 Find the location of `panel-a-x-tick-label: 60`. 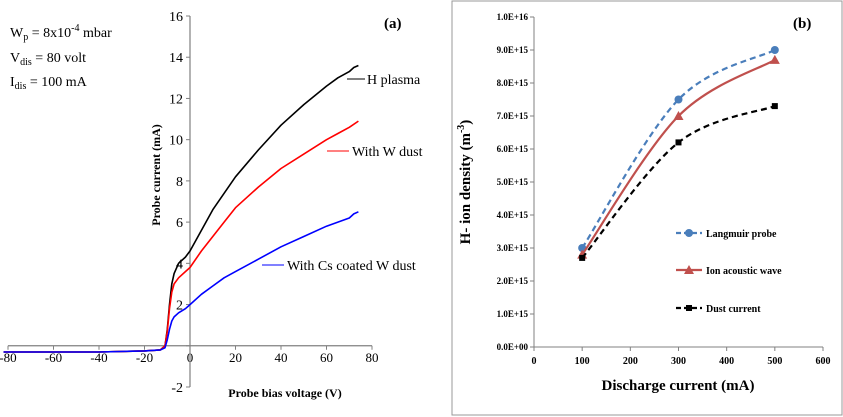

panel-a-x-tick-label: 60 is located at coordinates (326, 357).